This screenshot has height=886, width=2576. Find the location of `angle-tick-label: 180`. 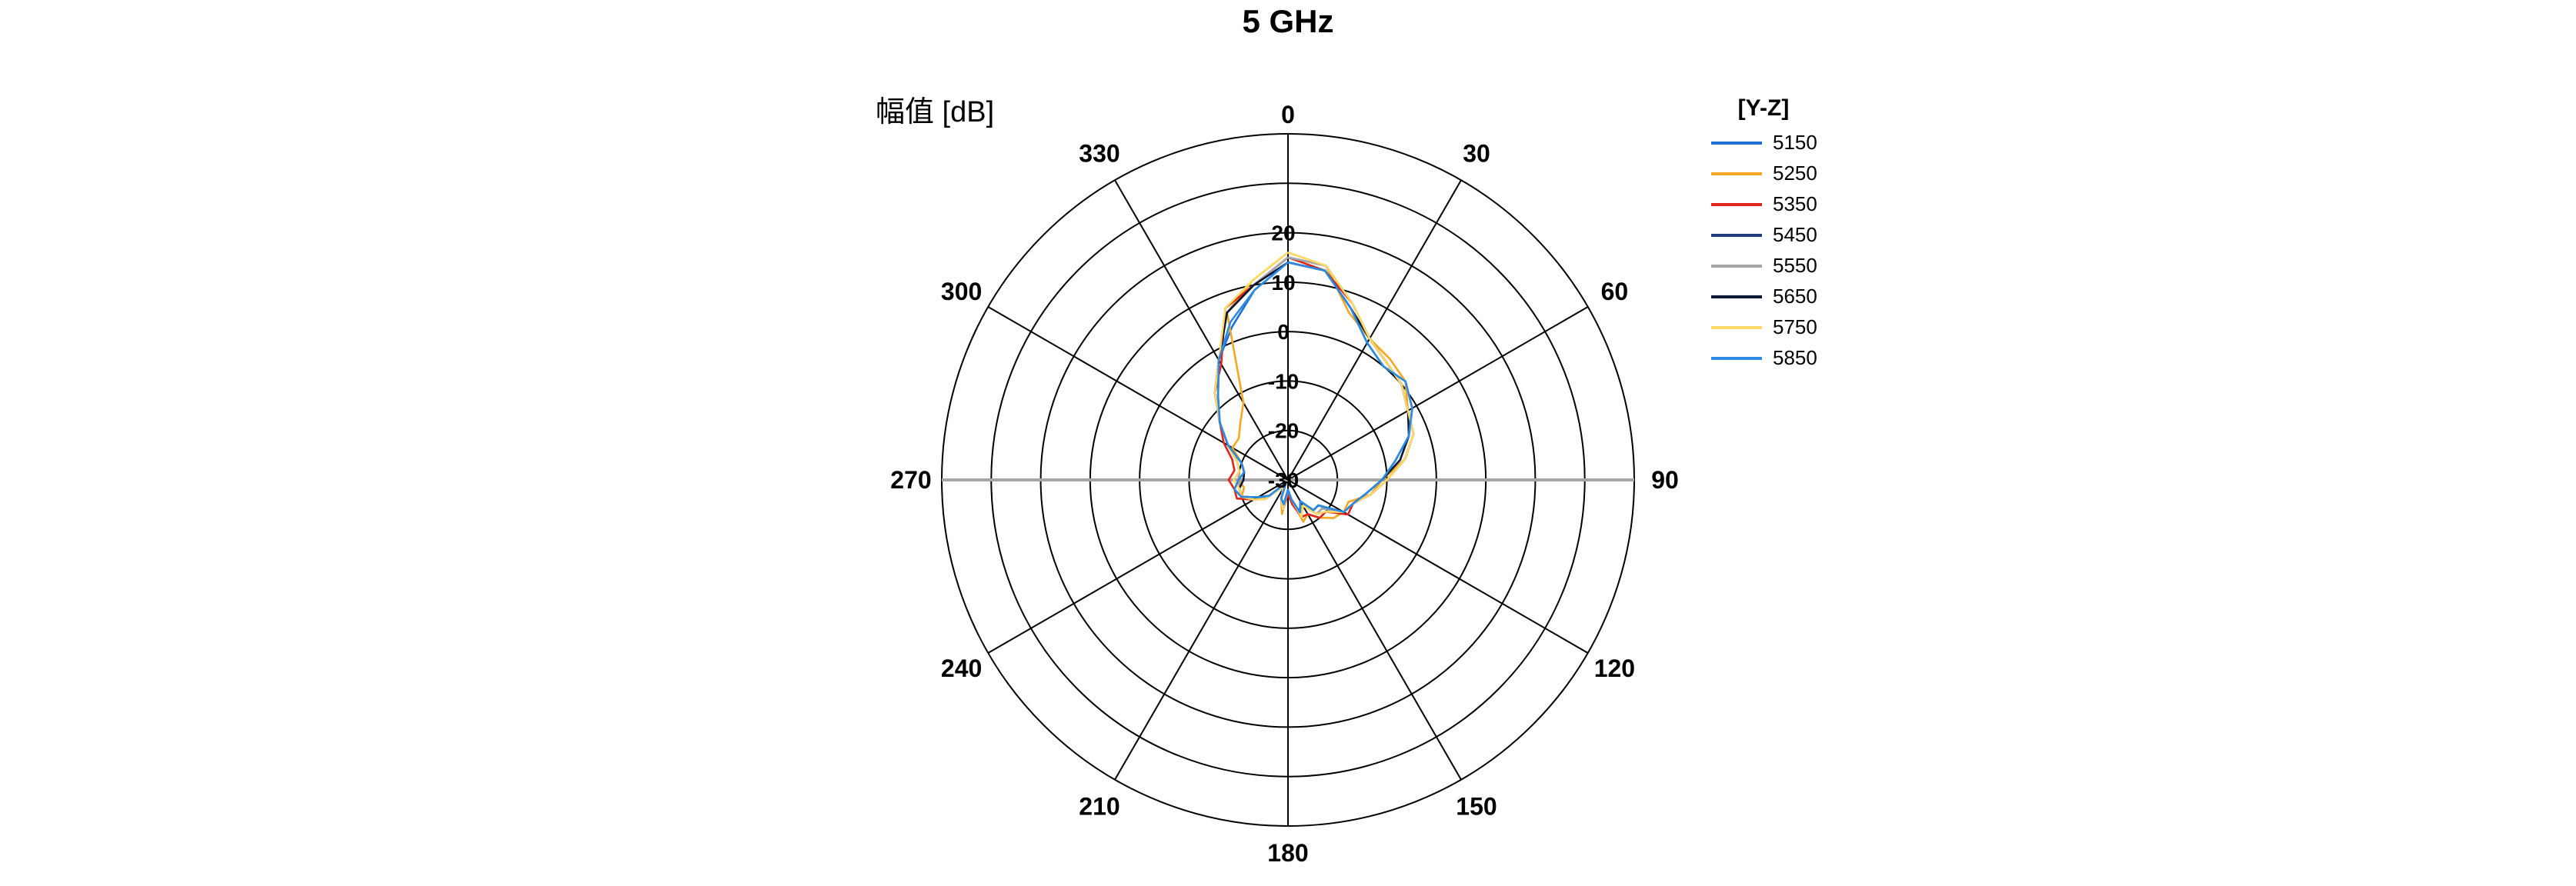

angle-tick-label: 180 is located at coordinates (1288, 853).